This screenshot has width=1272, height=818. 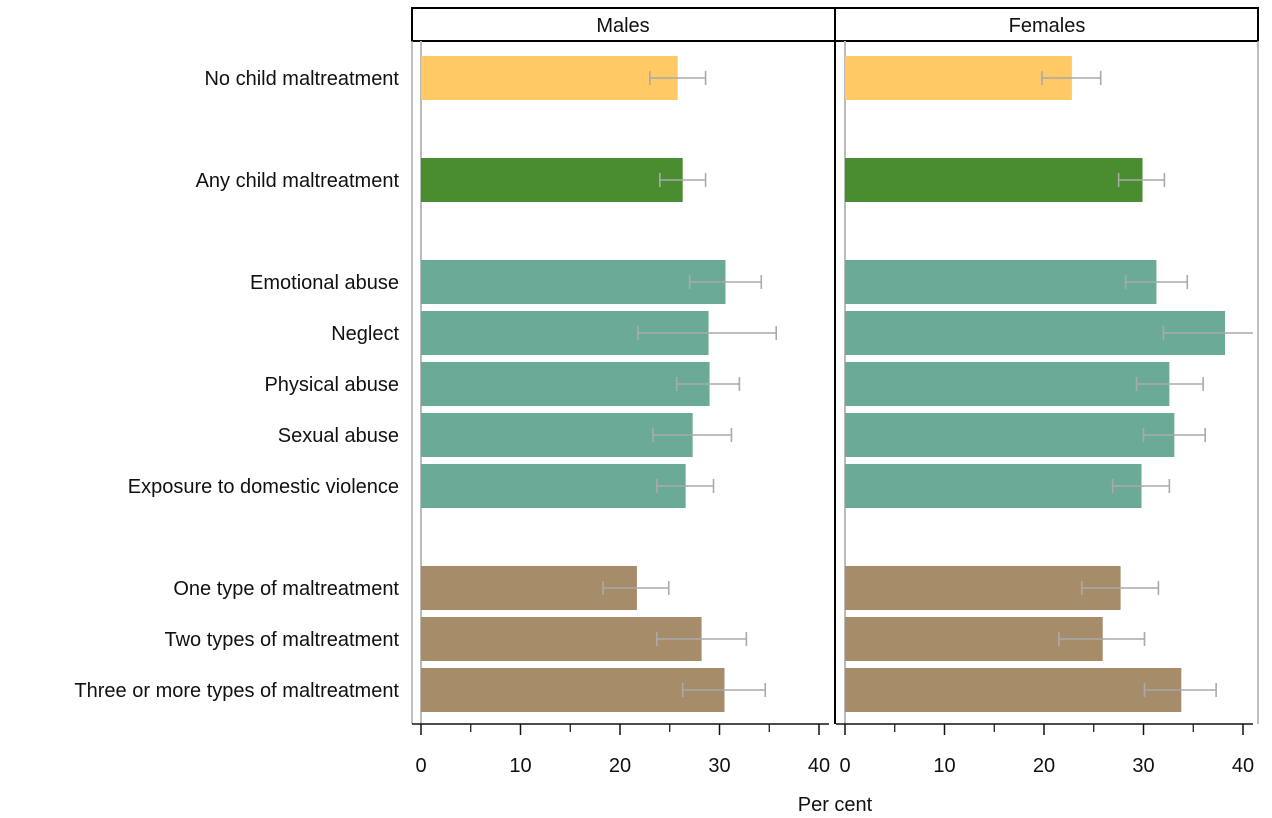 What do you see at coordinates (1044, 766) in the screenshot?
I see `females-x-tick-label-20: 20` at bounding box center [1044, 766].